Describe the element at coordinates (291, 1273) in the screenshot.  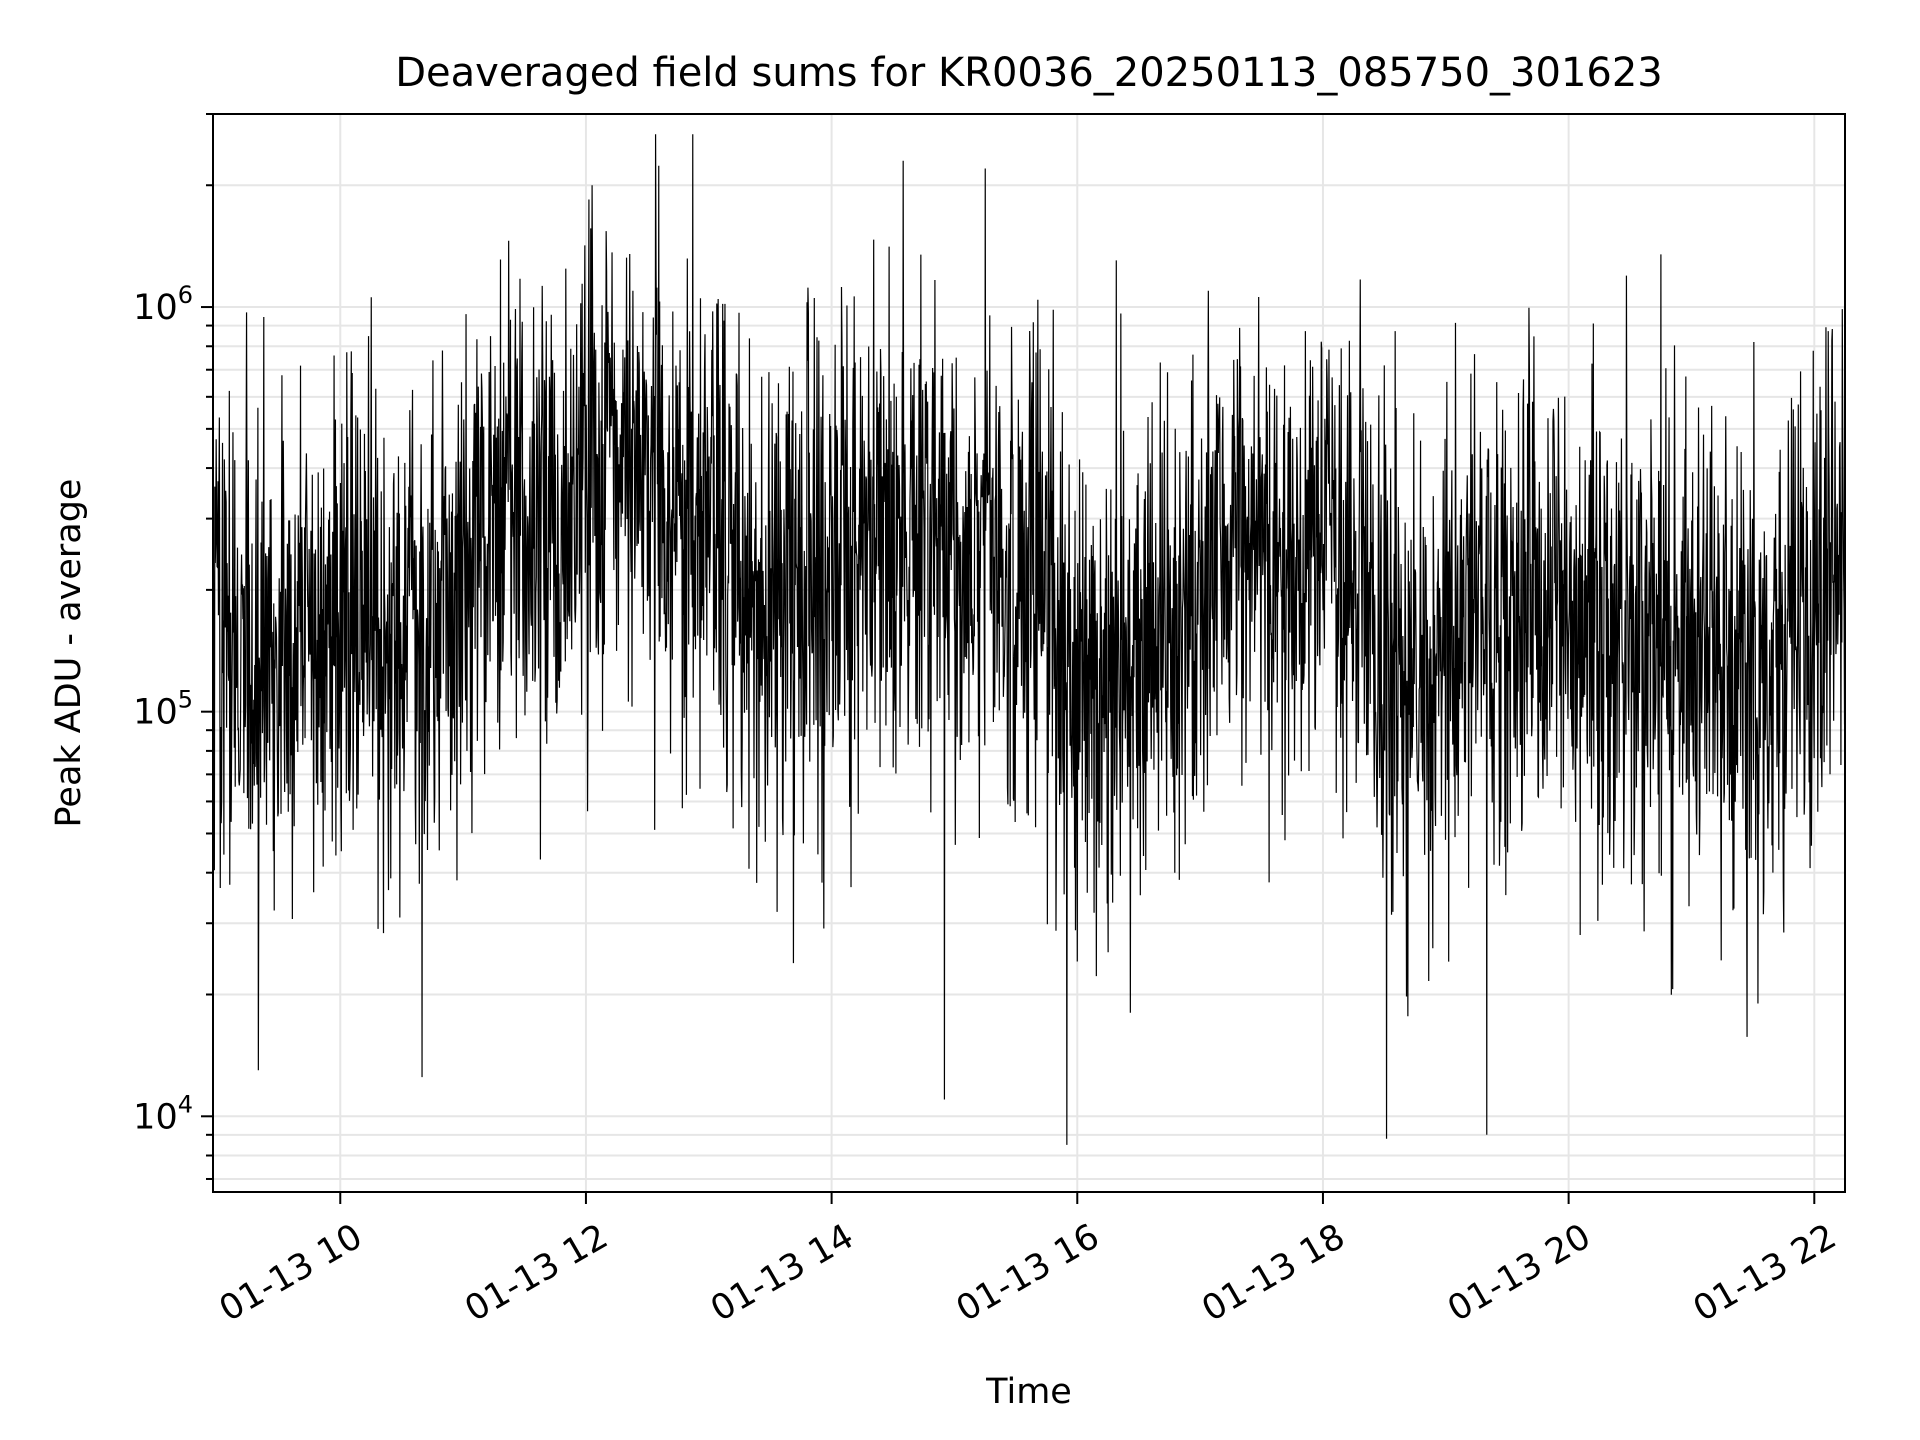
I see `x-tick-label: 01-13 10` at that location.